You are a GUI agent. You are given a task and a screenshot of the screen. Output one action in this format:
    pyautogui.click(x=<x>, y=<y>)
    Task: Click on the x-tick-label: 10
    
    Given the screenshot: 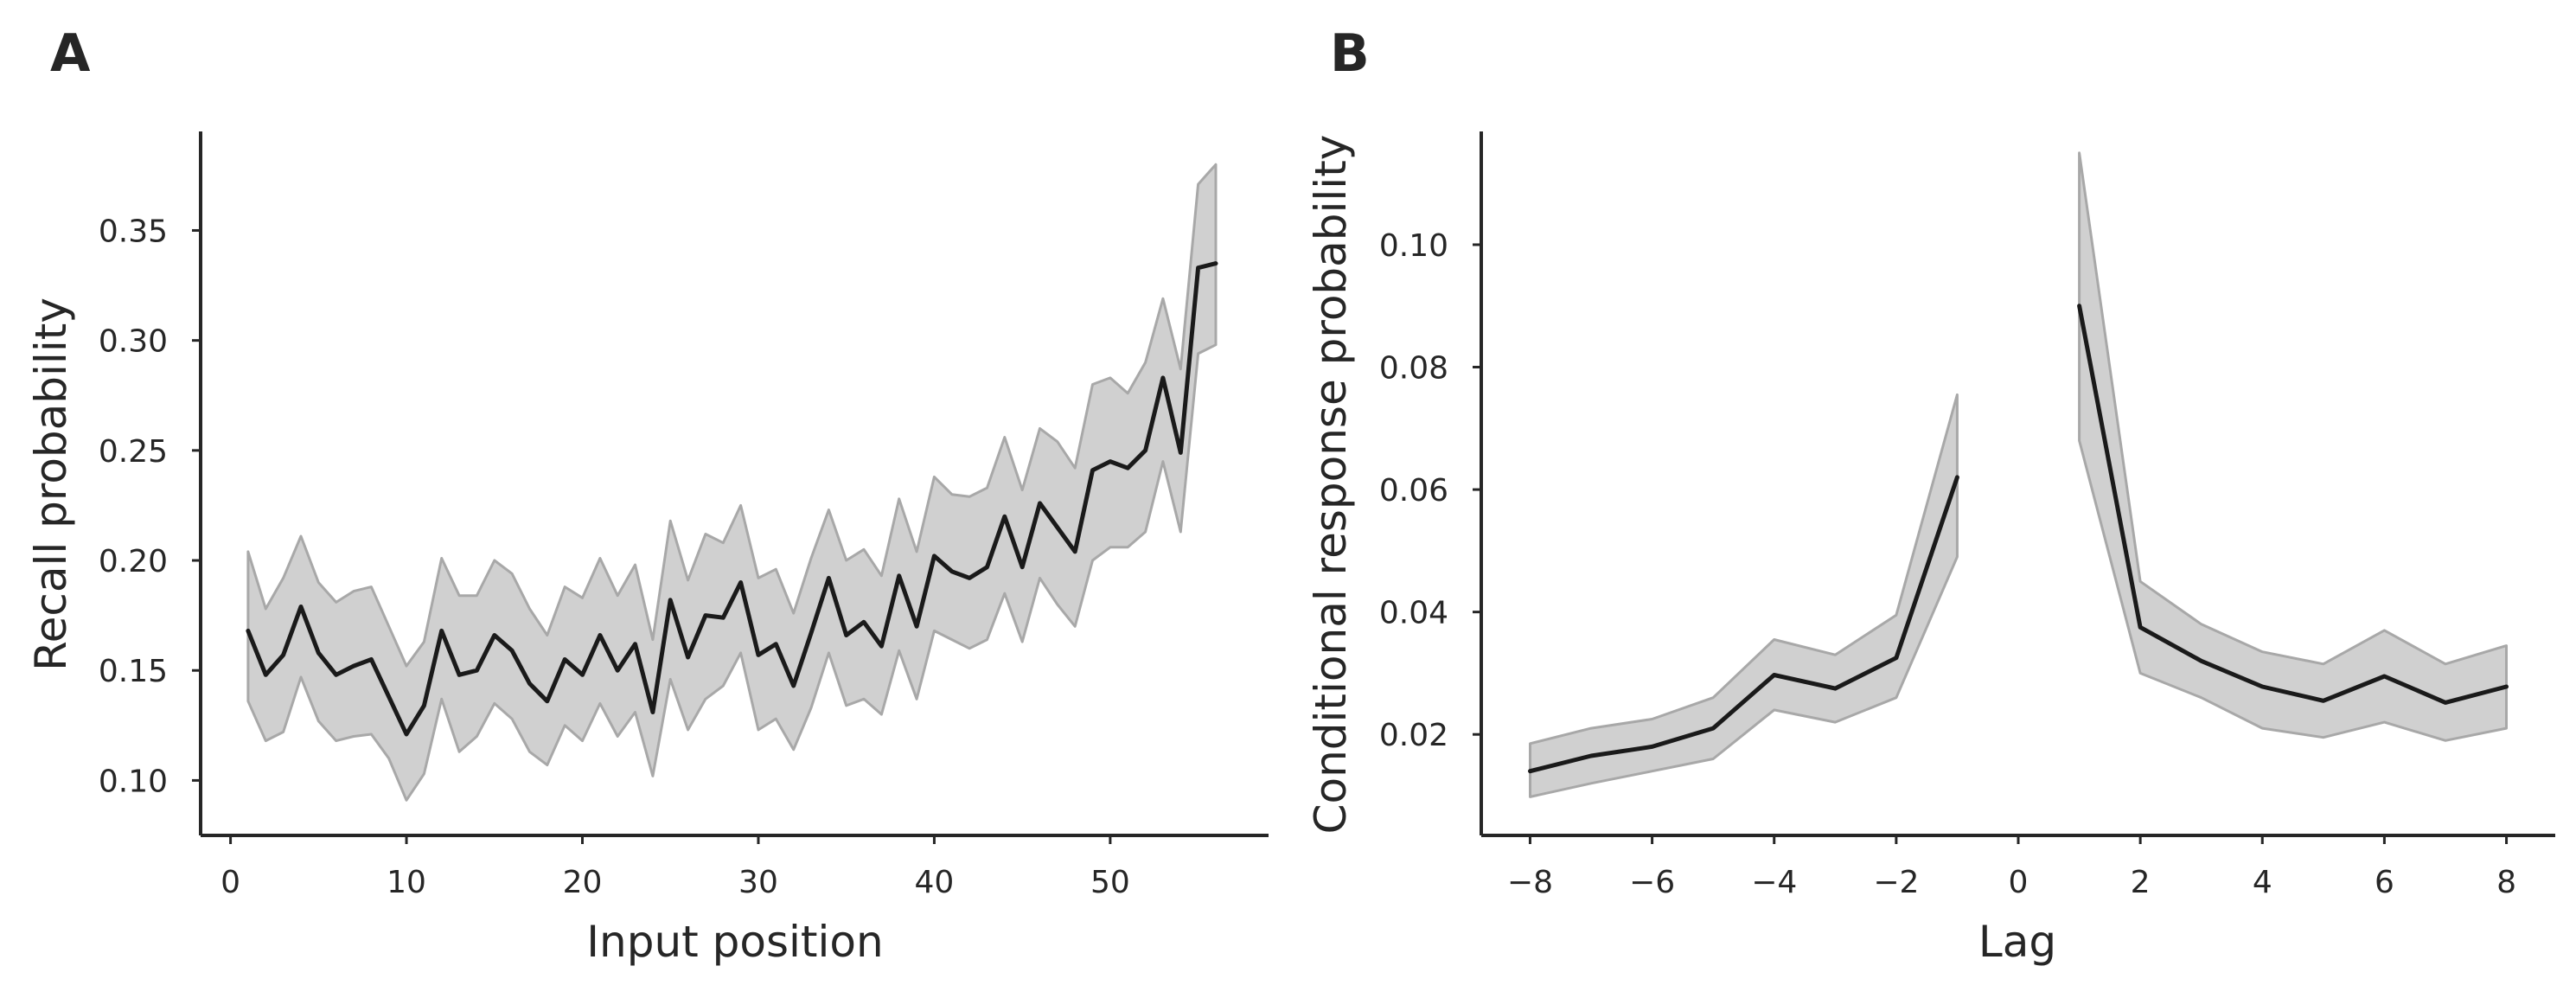 What is the action you would take?
    pyautogui.click(x=407, y=882)
    